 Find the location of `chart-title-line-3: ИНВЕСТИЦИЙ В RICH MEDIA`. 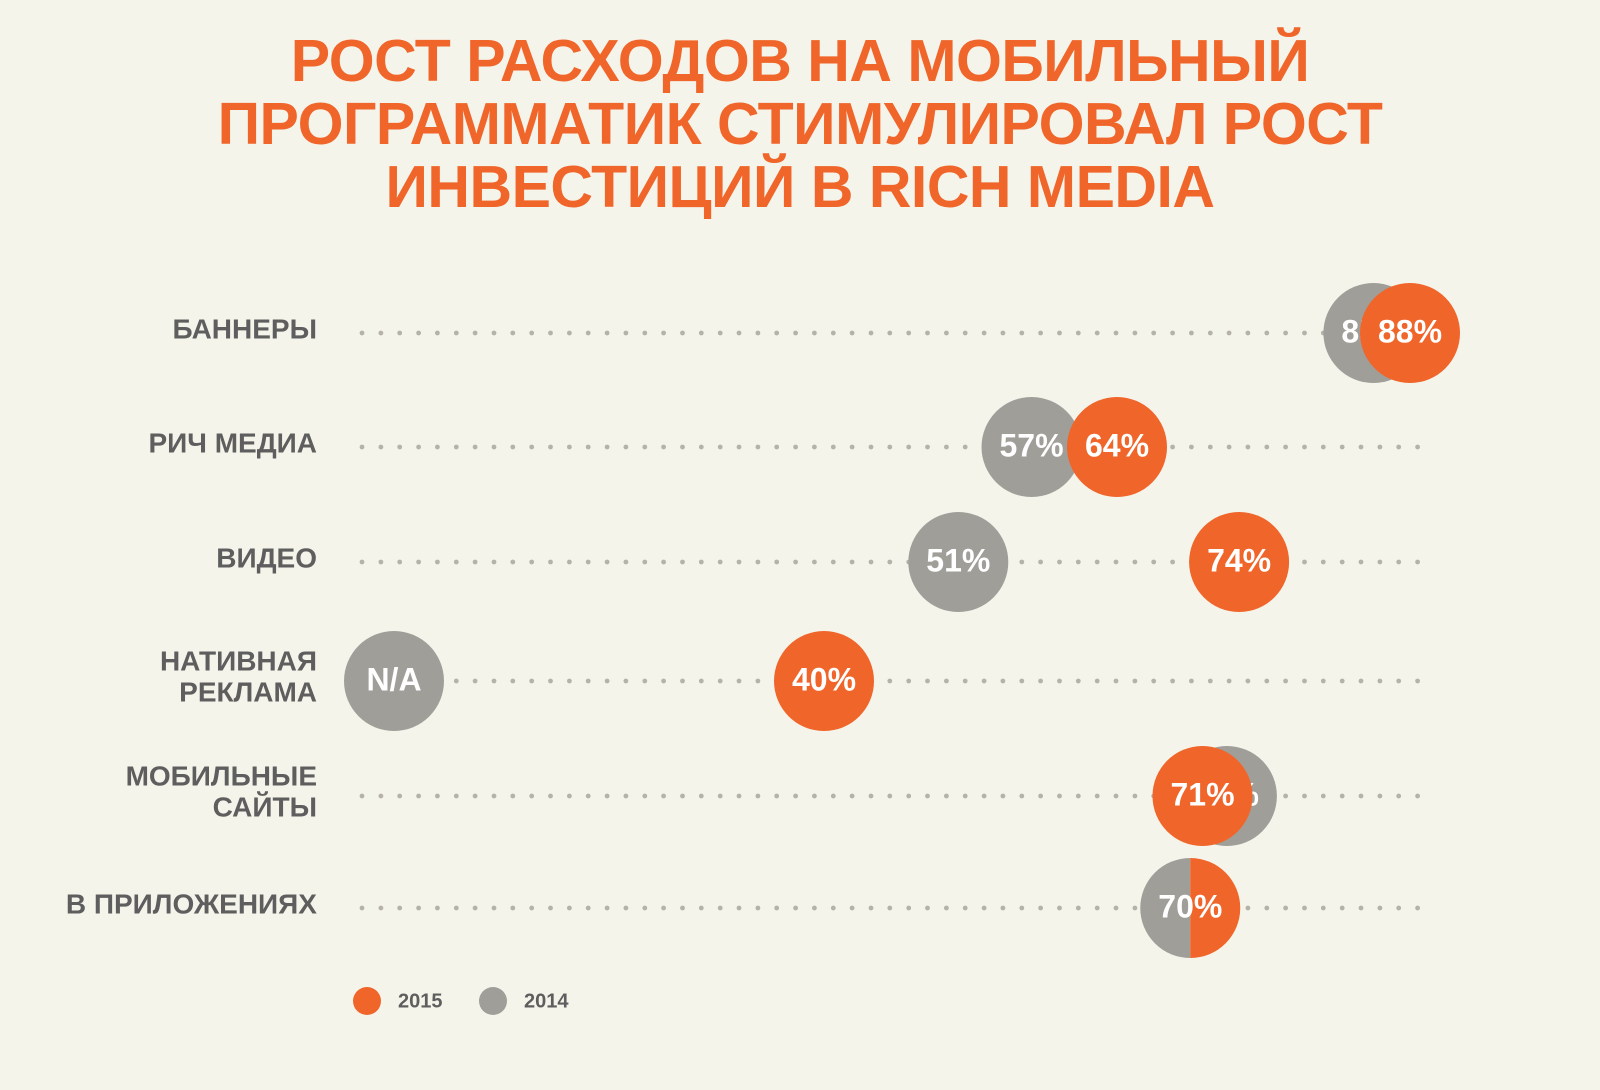

chart-title-line-3: ИНВЕСТИЦИЙ В RICH MEDIA is located at coordinates (800, 187).